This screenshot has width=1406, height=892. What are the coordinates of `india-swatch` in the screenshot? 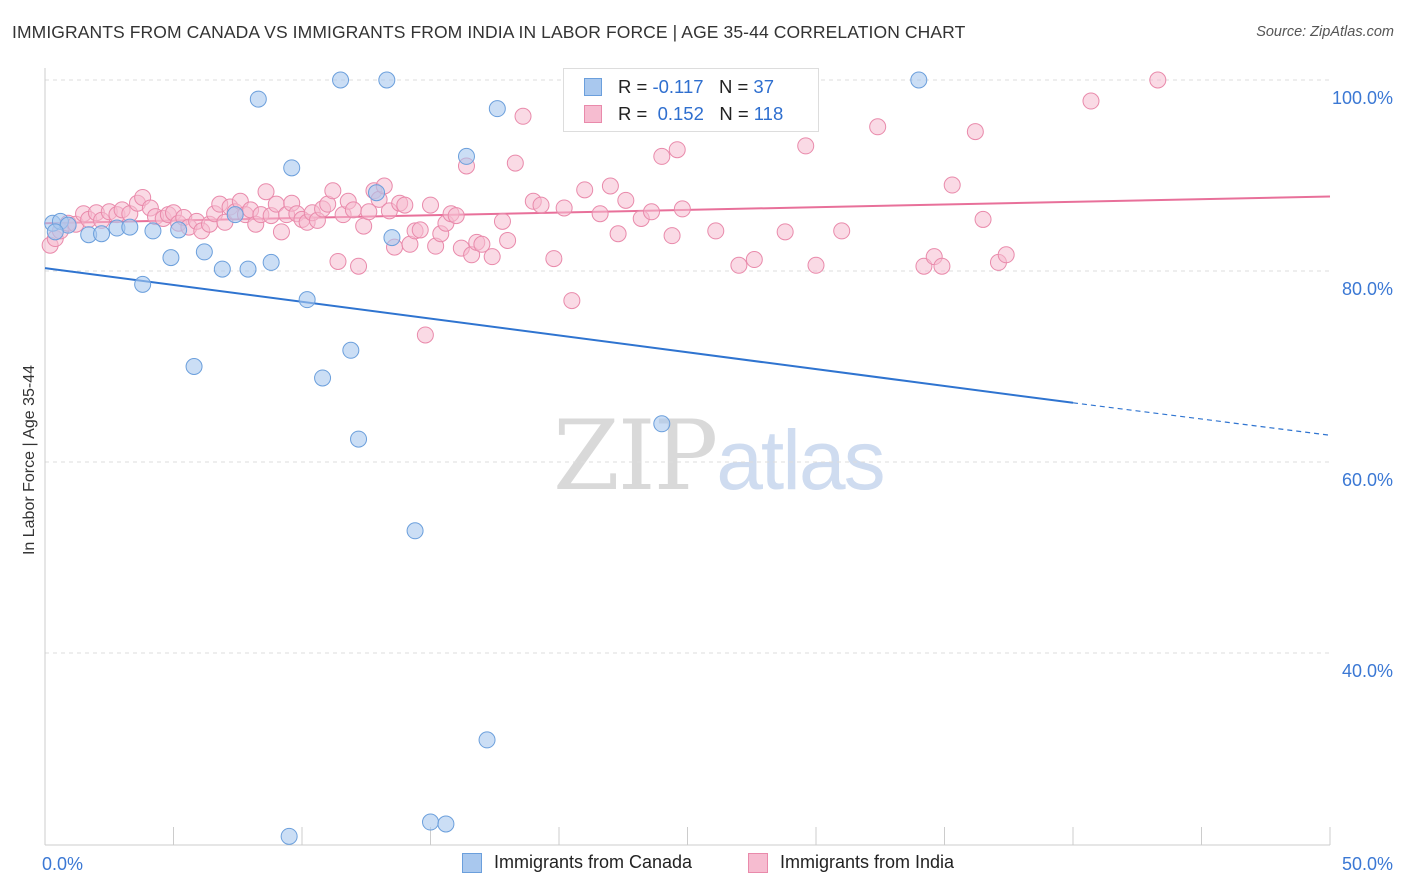 It's located at (593, 114).